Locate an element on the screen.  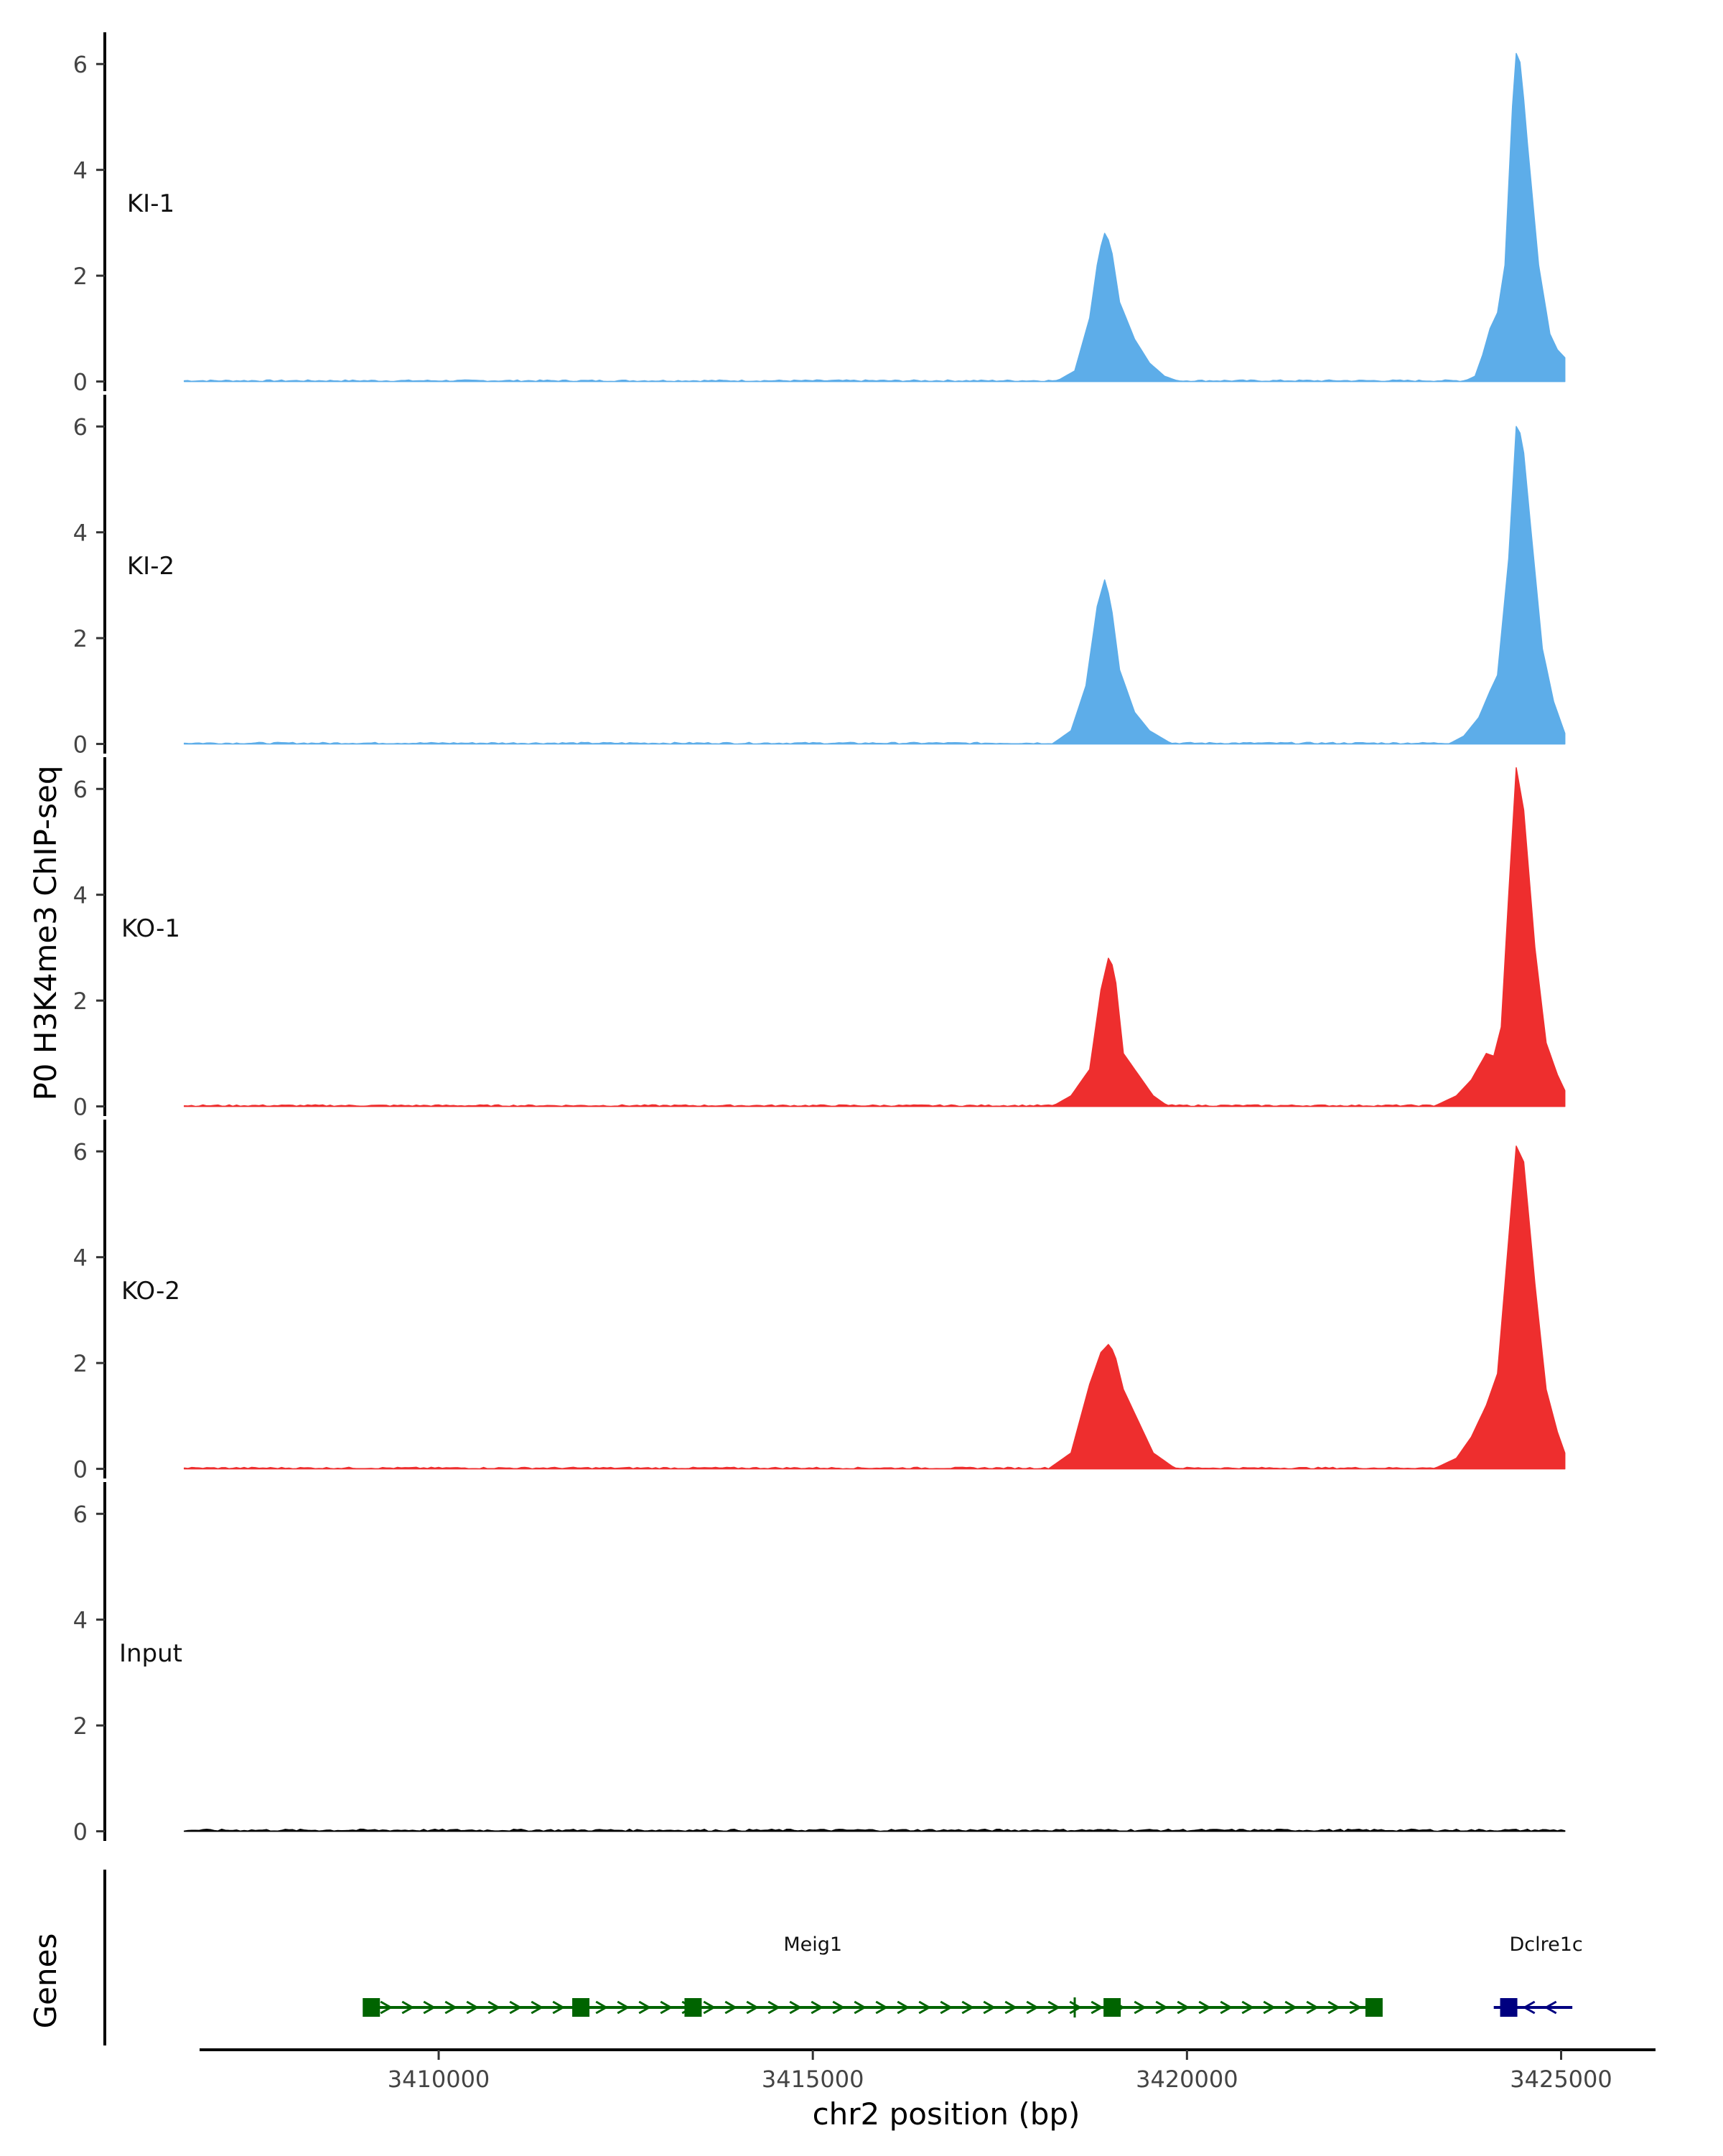
track-input: 0 2 4 6 Input is located at coordinates (819, 1664).